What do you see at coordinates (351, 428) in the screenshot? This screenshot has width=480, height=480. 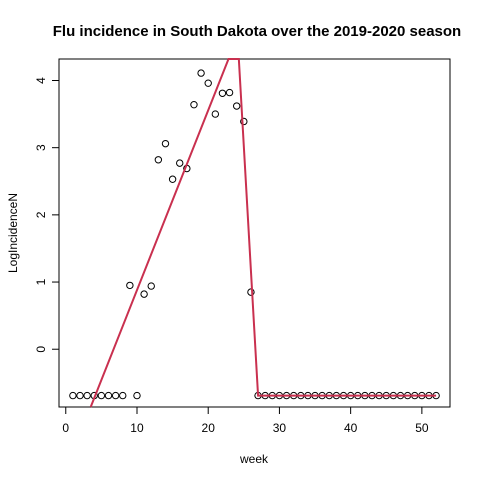 I see `x-tick-label: 40` at bounding box center [351, 428].